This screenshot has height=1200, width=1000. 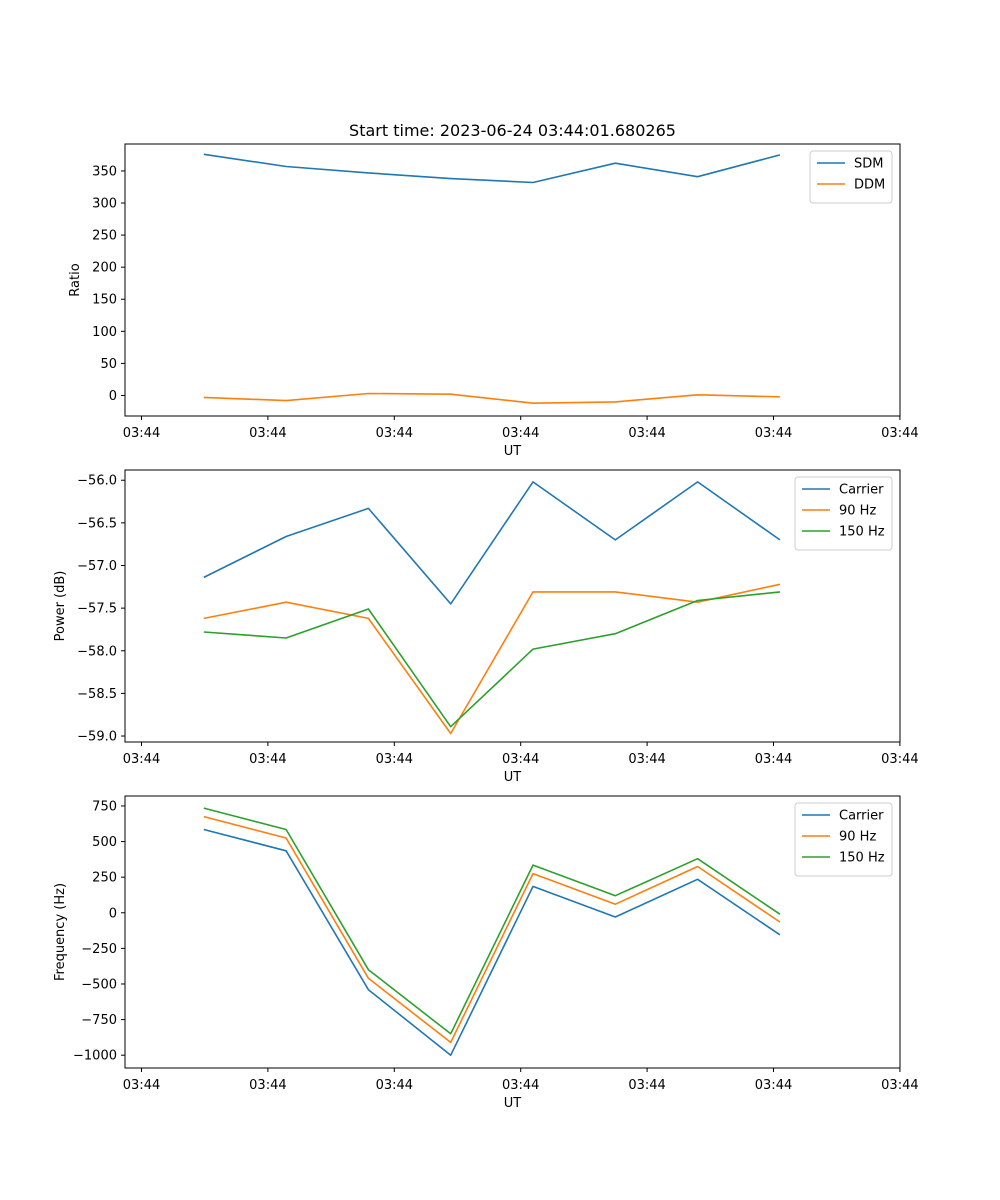 I want to click on y-tick-label: −1000, so click(x=95, y=1056).